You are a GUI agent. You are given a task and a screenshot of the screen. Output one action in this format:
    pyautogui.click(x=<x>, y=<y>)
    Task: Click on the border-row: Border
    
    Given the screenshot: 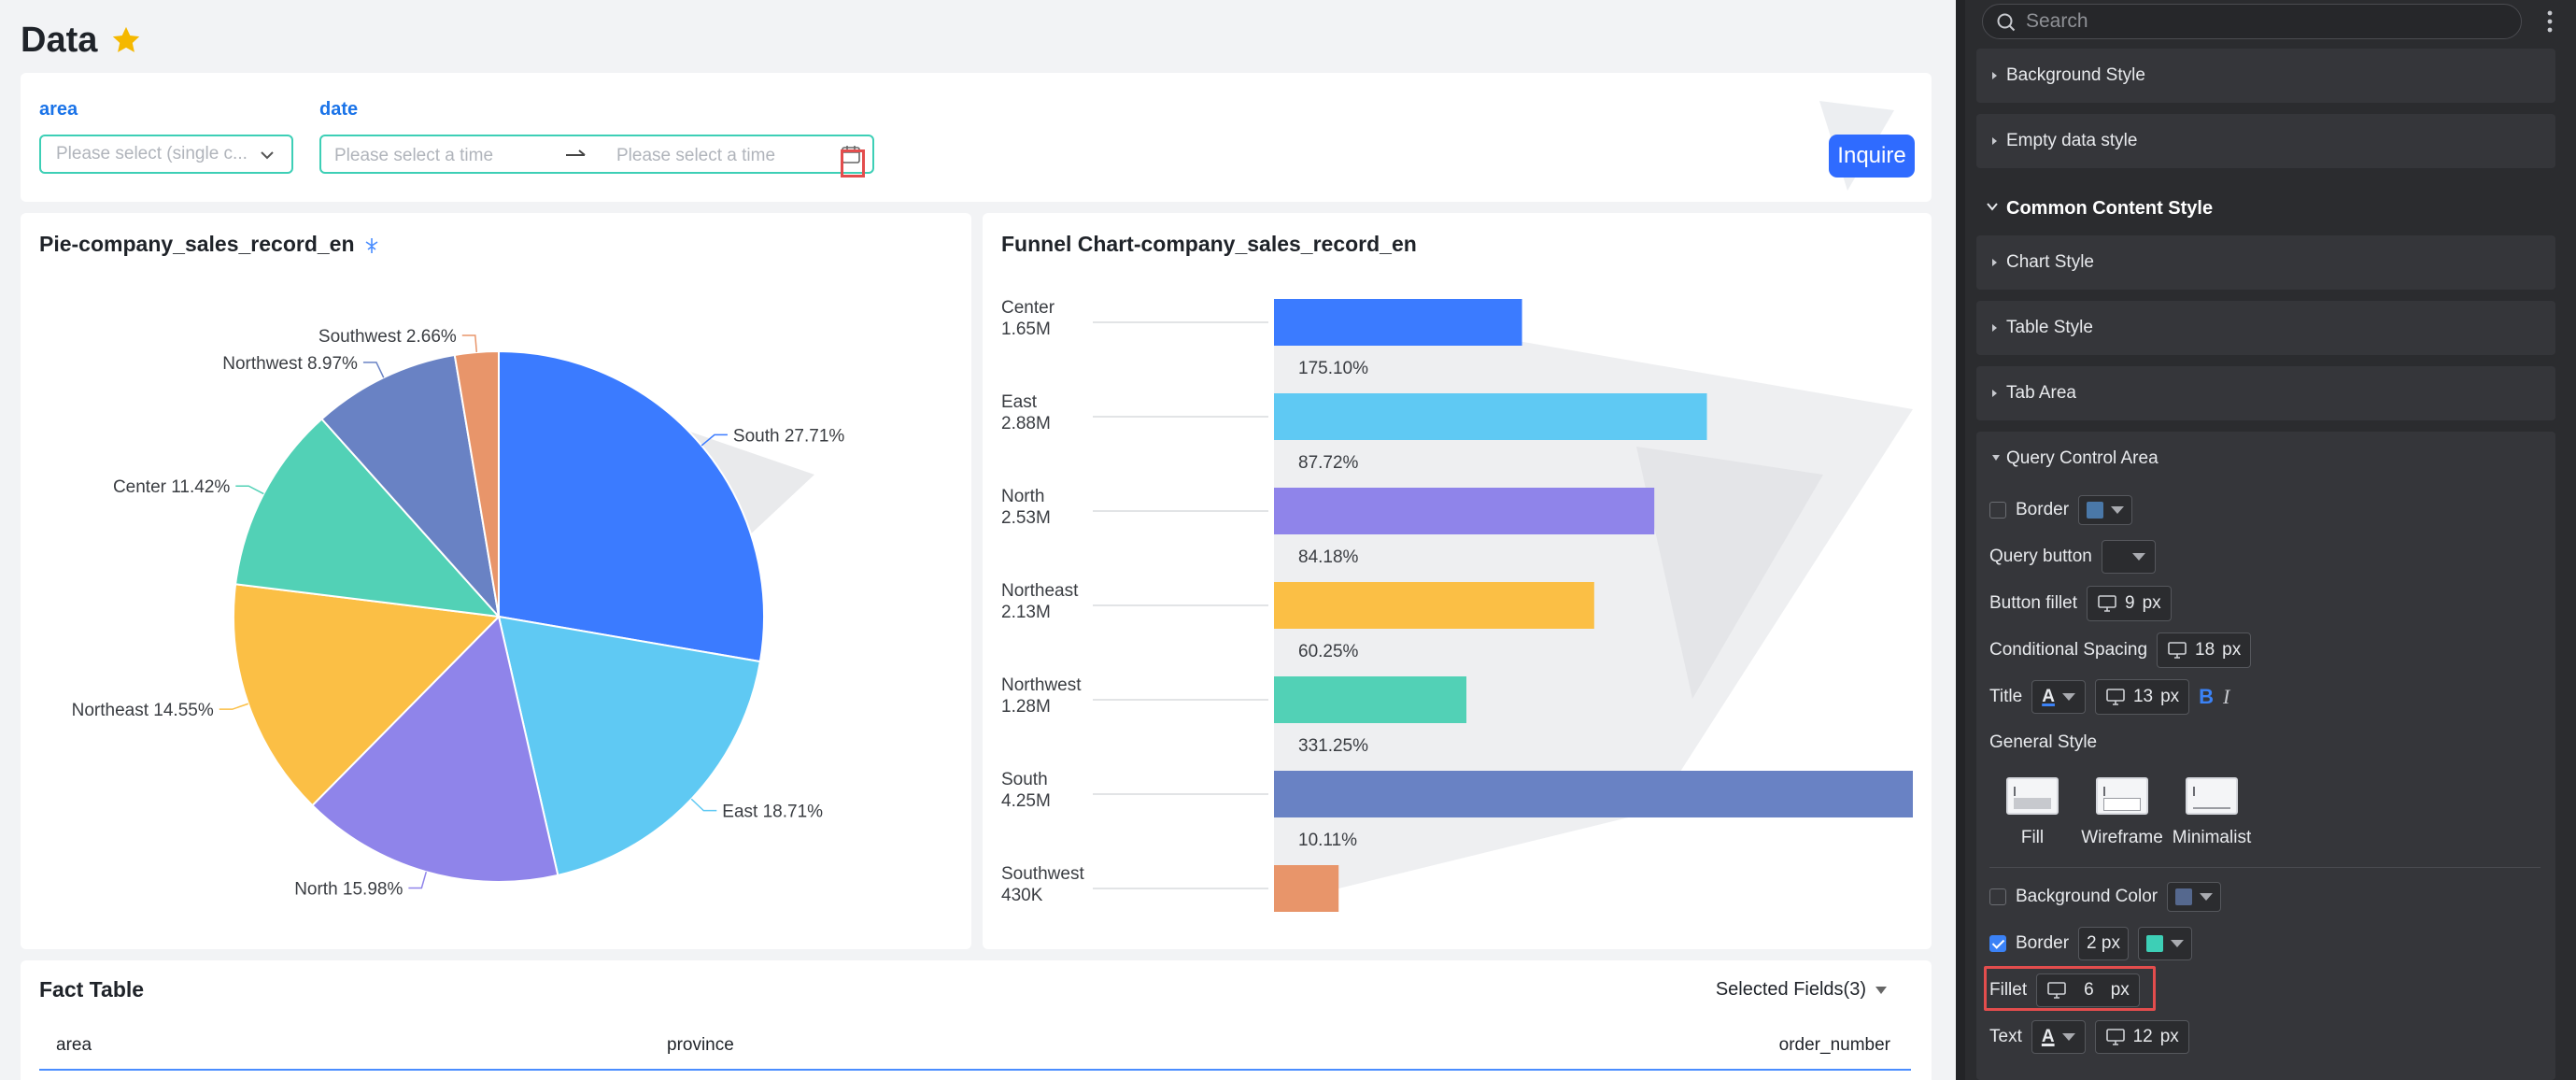 What is the action you would take?
    pyautogui.click(x=2061, y=510)
    